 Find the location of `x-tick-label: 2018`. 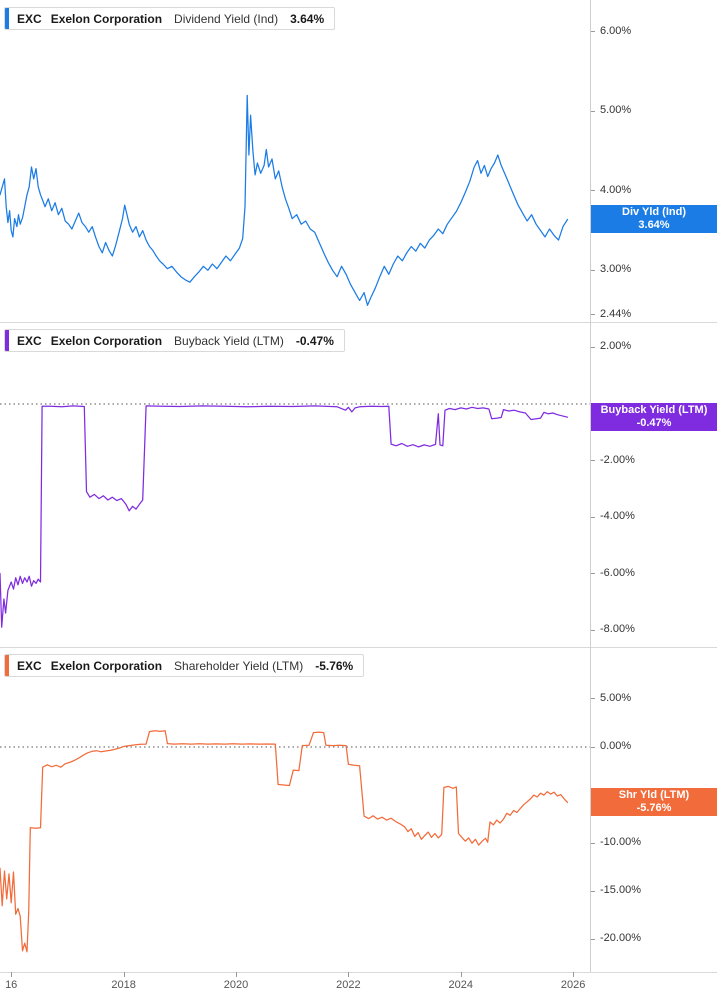

x-tick-label: 2018 is located at coordinates (123, 985).